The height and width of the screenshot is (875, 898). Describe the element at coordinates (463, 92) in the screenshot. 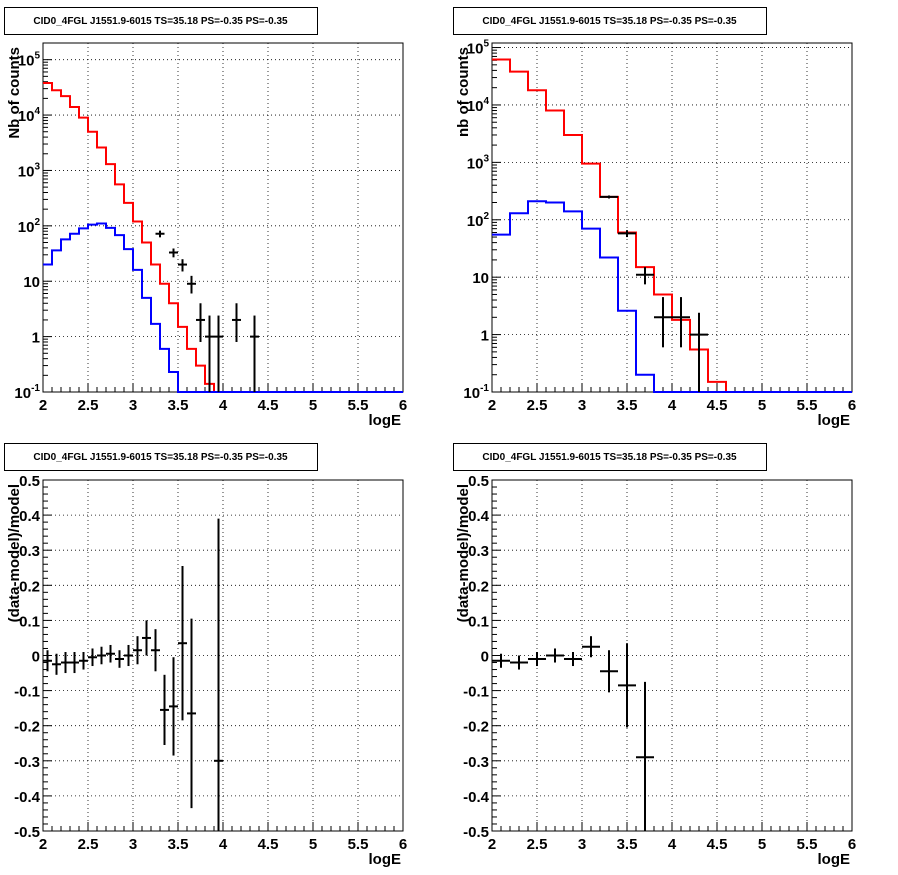

I see `y-axis-title: nb of counts` at that location.